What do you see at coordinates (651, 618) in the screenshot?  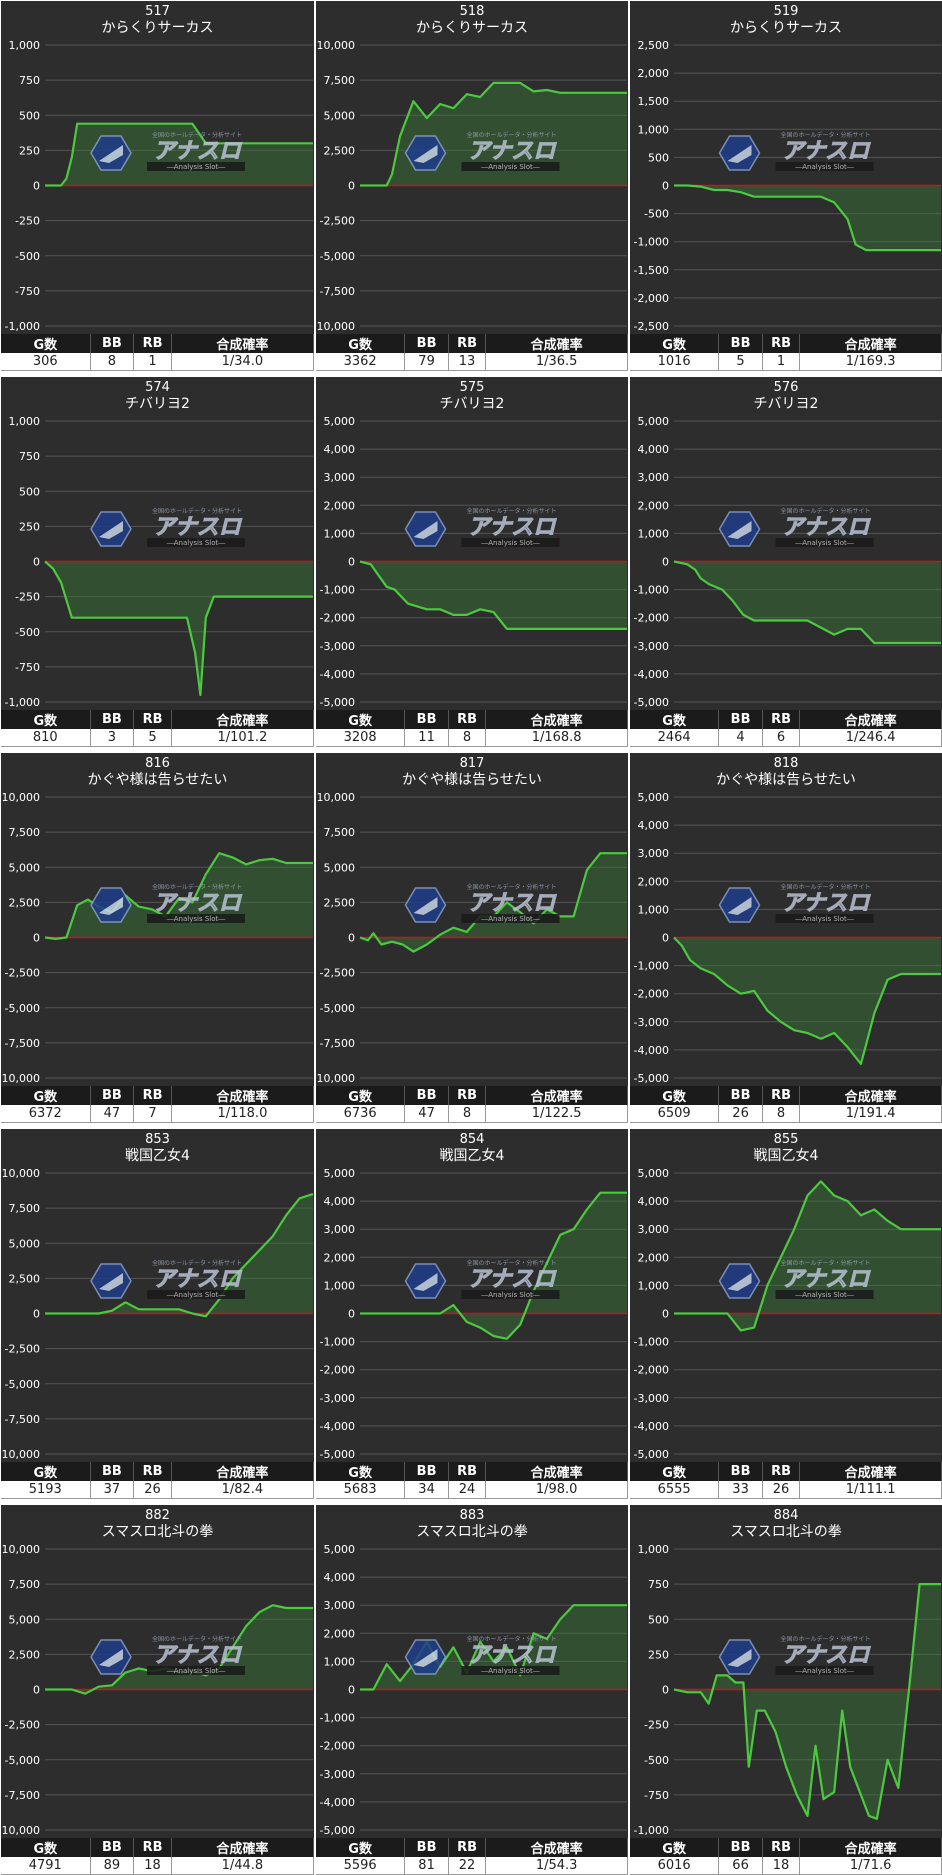 I see `y-tick-label: -2,000` at bounding box center [651, 618].